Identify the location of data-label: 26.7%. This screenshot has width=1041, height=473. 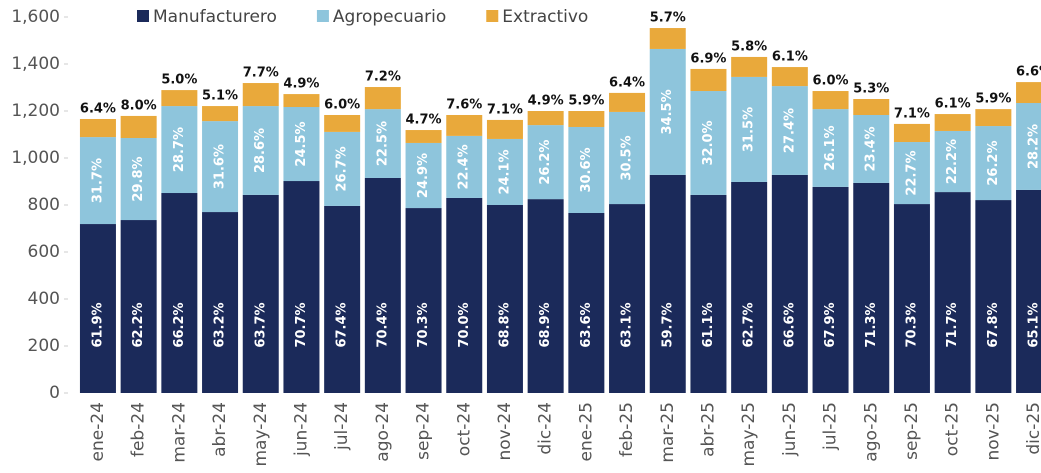
(342, 168).